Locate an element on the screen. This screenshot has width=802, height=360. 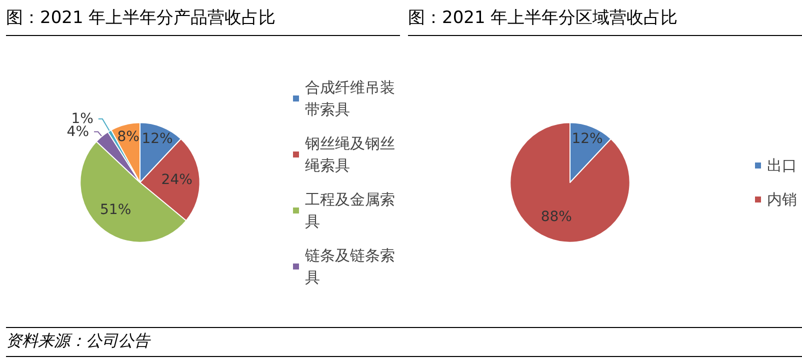
legend-label: 钢丝绳及钢丝绳索具 is located at coordinates (349, 154).